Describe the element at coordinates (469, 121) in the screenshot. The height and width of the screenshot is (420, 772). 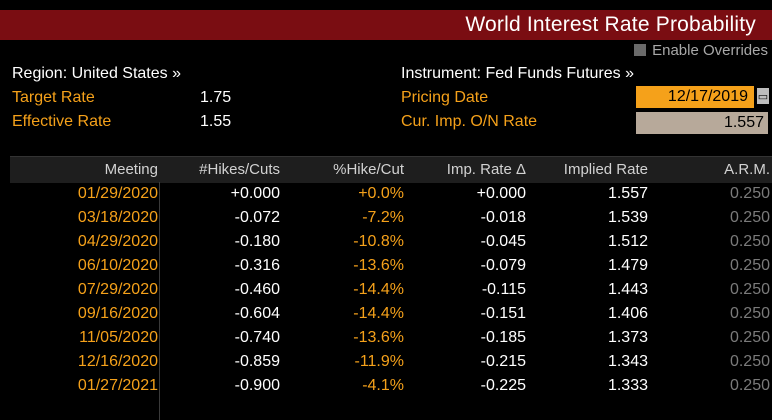
I see `imp-rate-label: Cur. Imp. O/N Rate` at that location.